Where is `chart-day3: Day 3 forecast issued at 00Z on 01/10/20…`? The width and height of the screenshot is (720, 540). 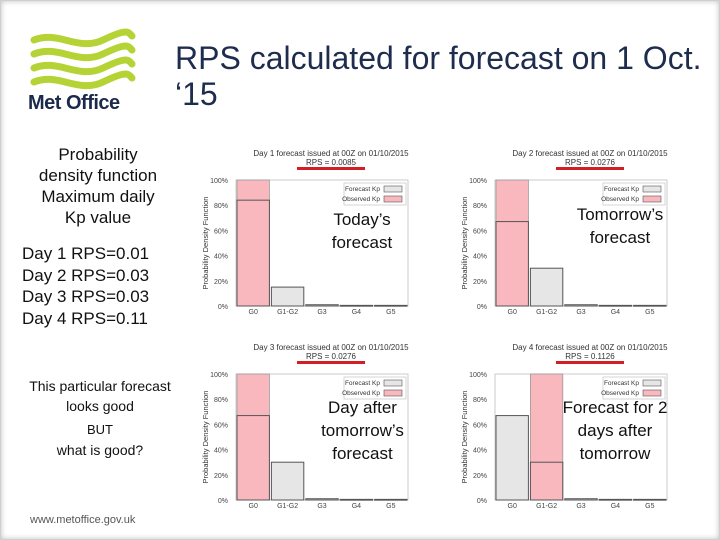 chart-day3: Day 3 forecast issued at 00Z on 01/10/20… is located at coordinates (323, 425).